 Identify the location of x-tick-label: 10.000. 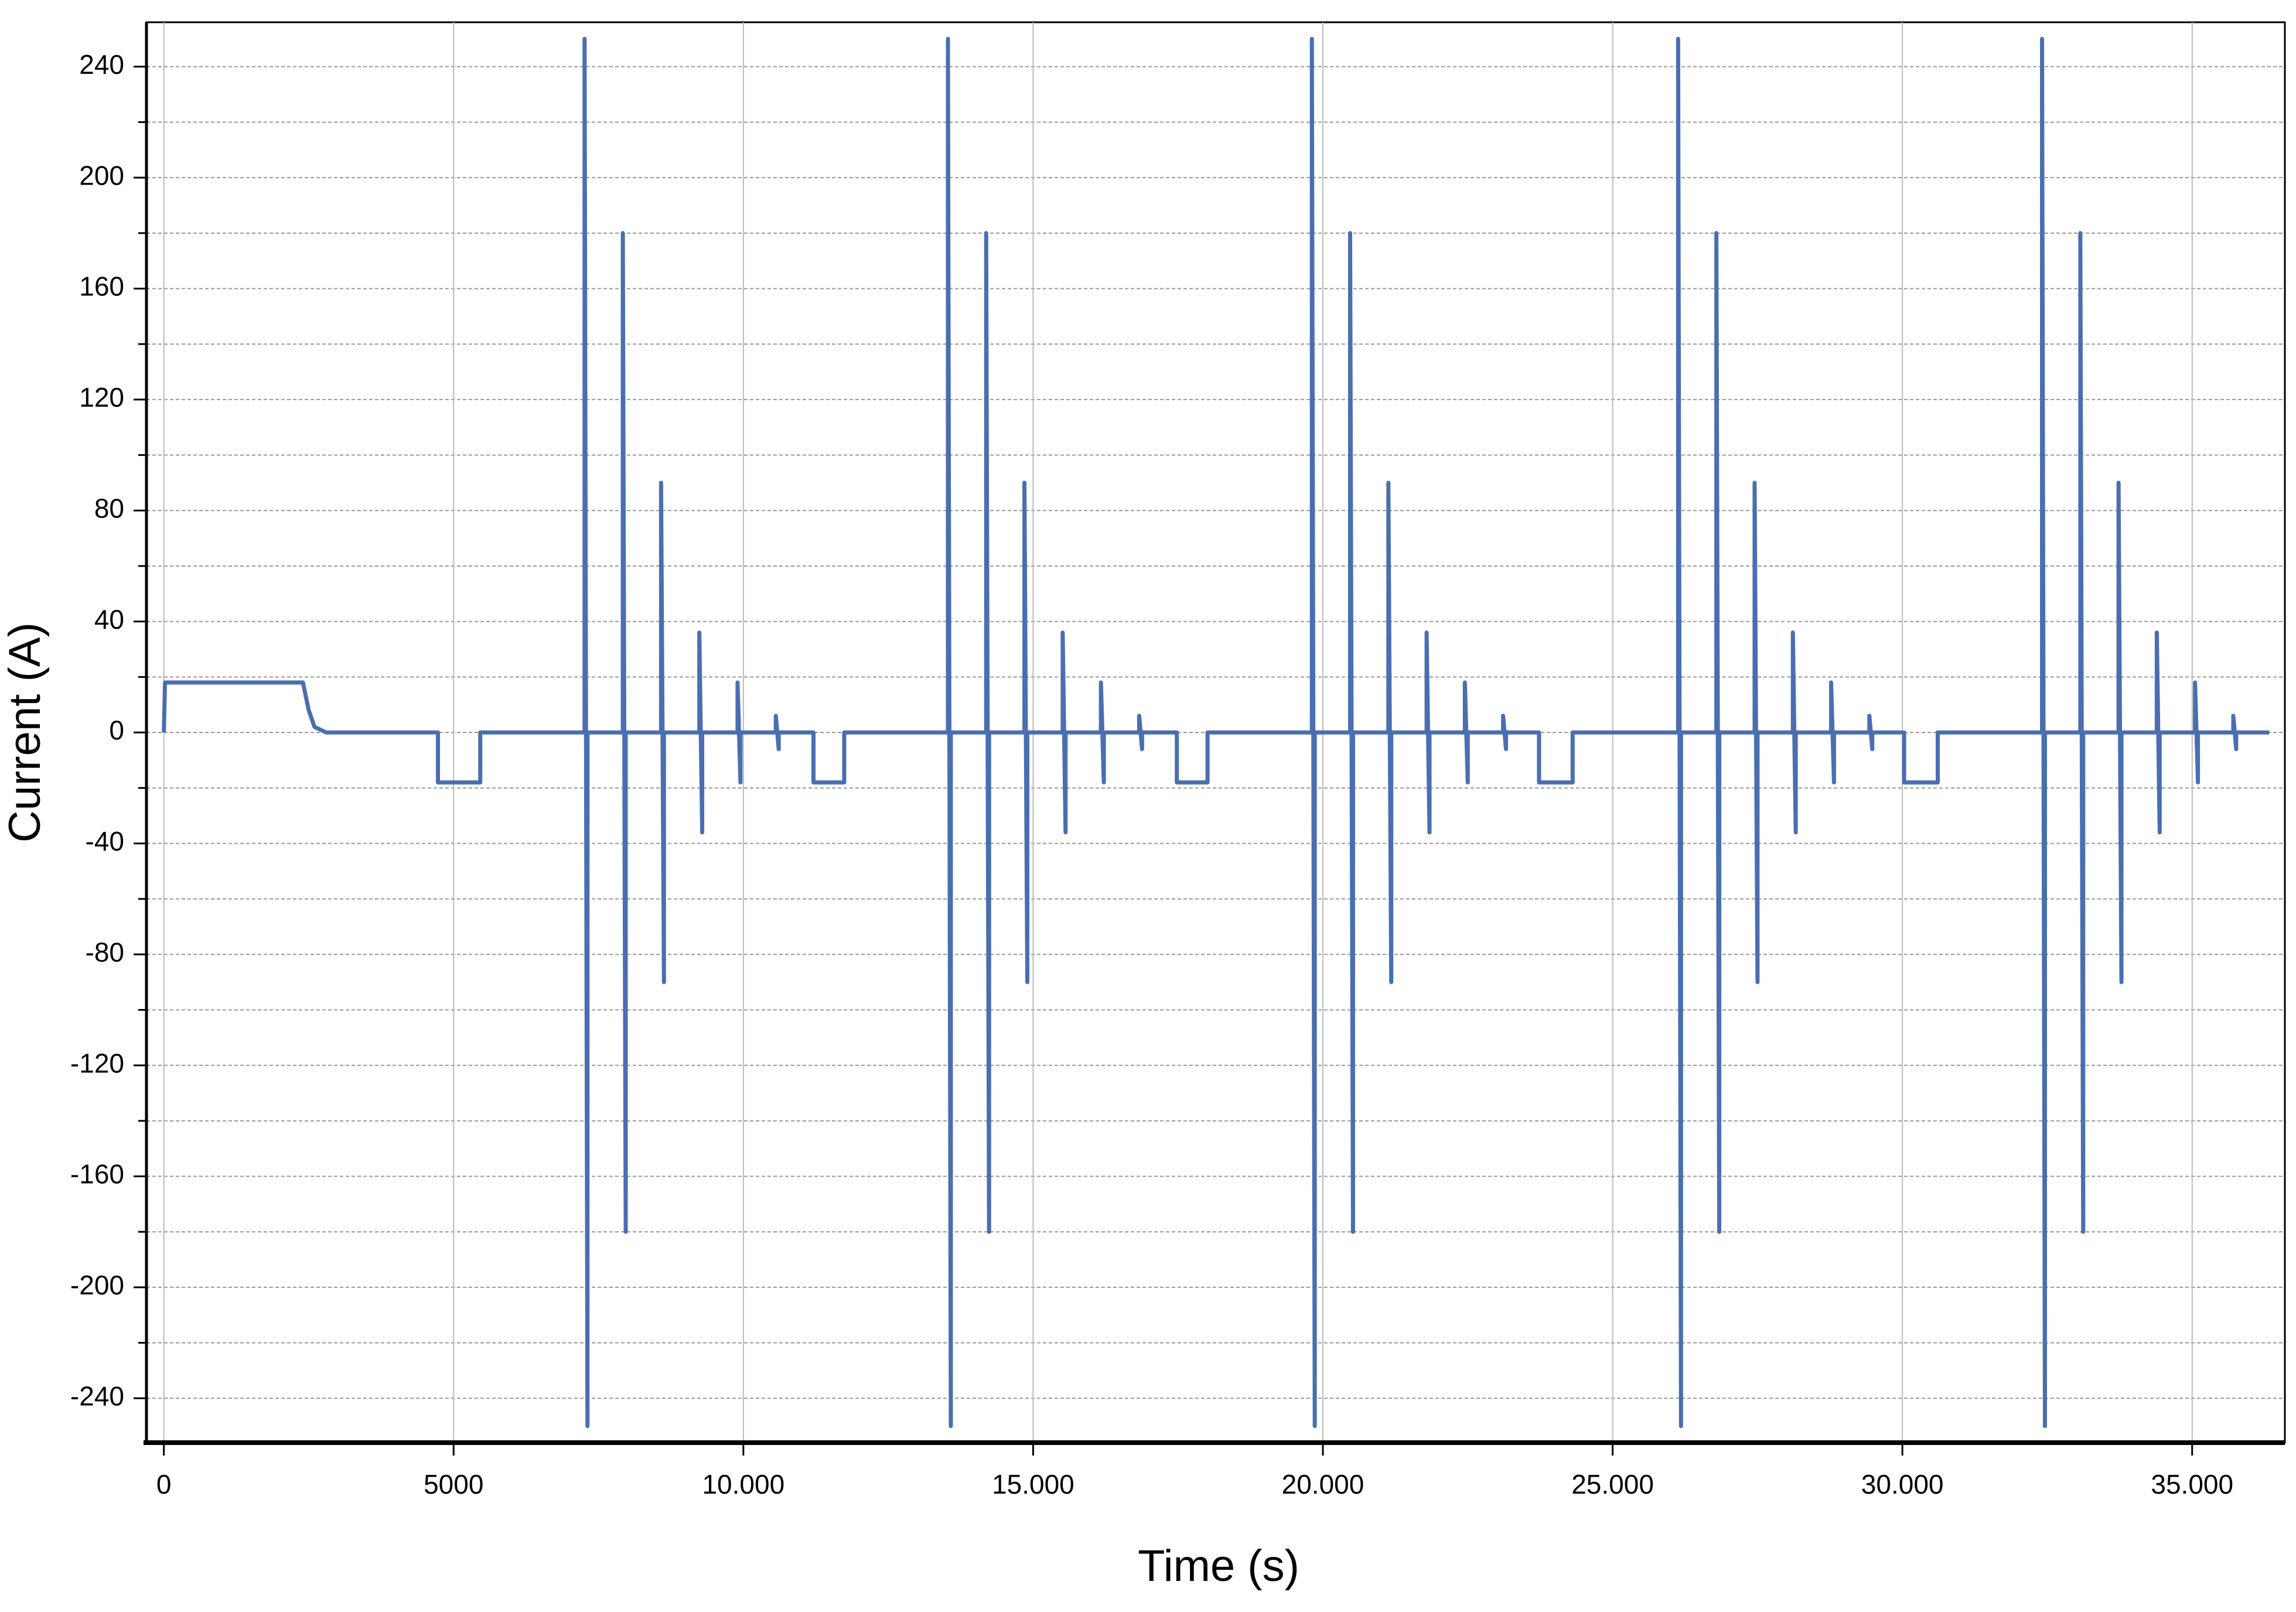
(743, 1484).